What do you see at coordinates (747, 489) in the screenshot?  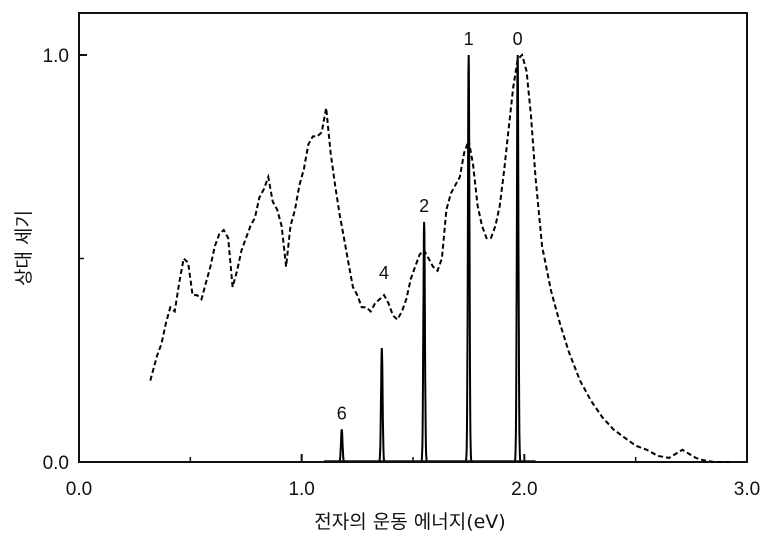 I see `x-tick-label: 3.0` at bounding box center [747, 489].